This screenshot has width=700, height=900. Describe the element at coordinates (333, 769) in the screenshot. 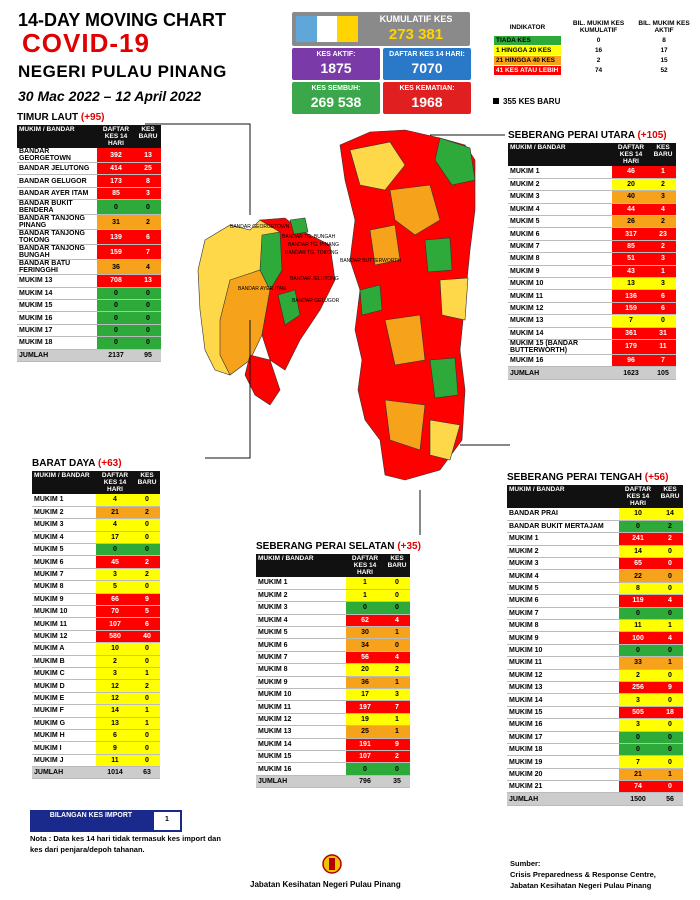

I see `table-row: MUKIM 16 0 0` at that location.